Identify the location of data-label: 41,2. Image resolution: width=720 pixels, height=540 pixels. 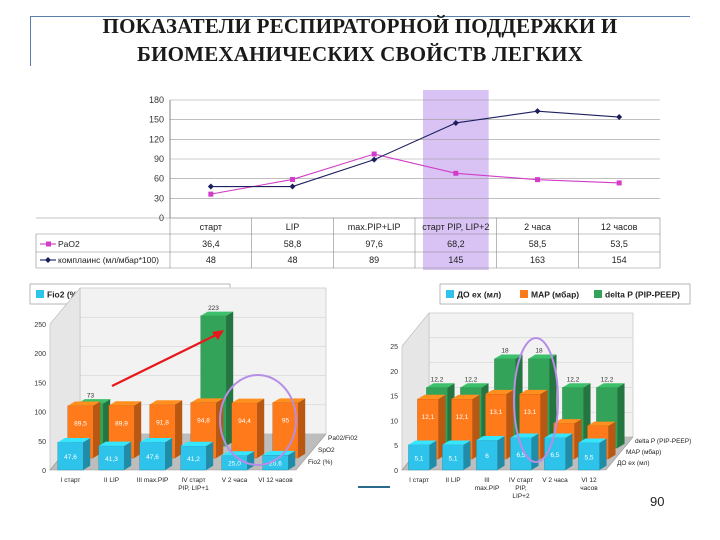
(193, 459).